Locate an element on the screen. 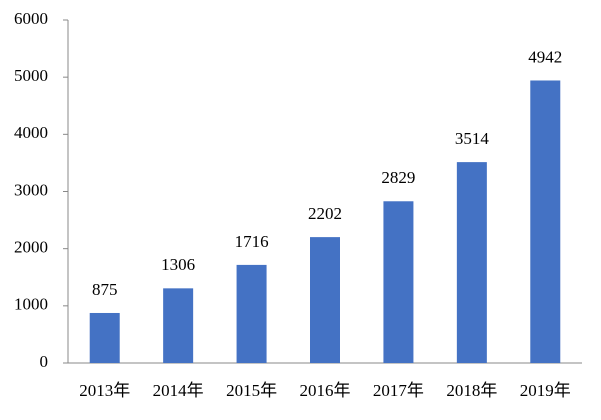  y-tick-label: 6000 is located at coordinates (31, 18).